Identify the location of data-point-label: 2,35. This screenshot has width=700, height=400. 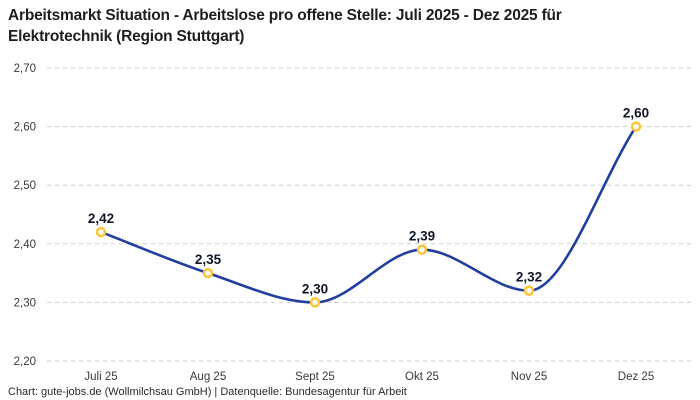
(208, 259).